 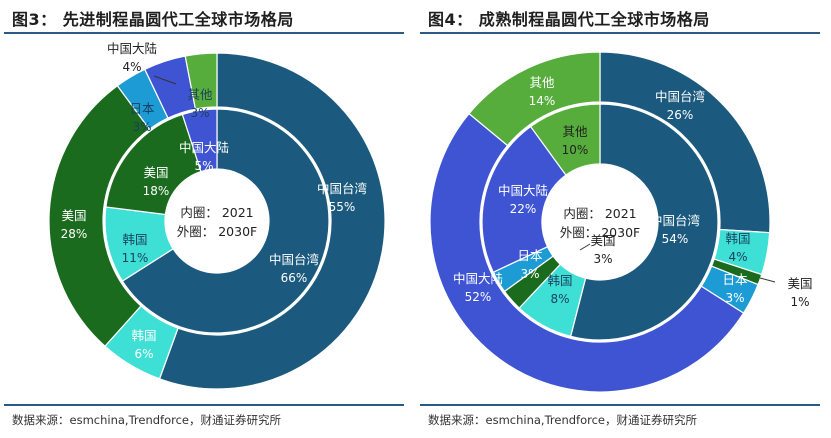 I want to click on outer-slice-2-value-label: 1%, so click(x=799, y=302).